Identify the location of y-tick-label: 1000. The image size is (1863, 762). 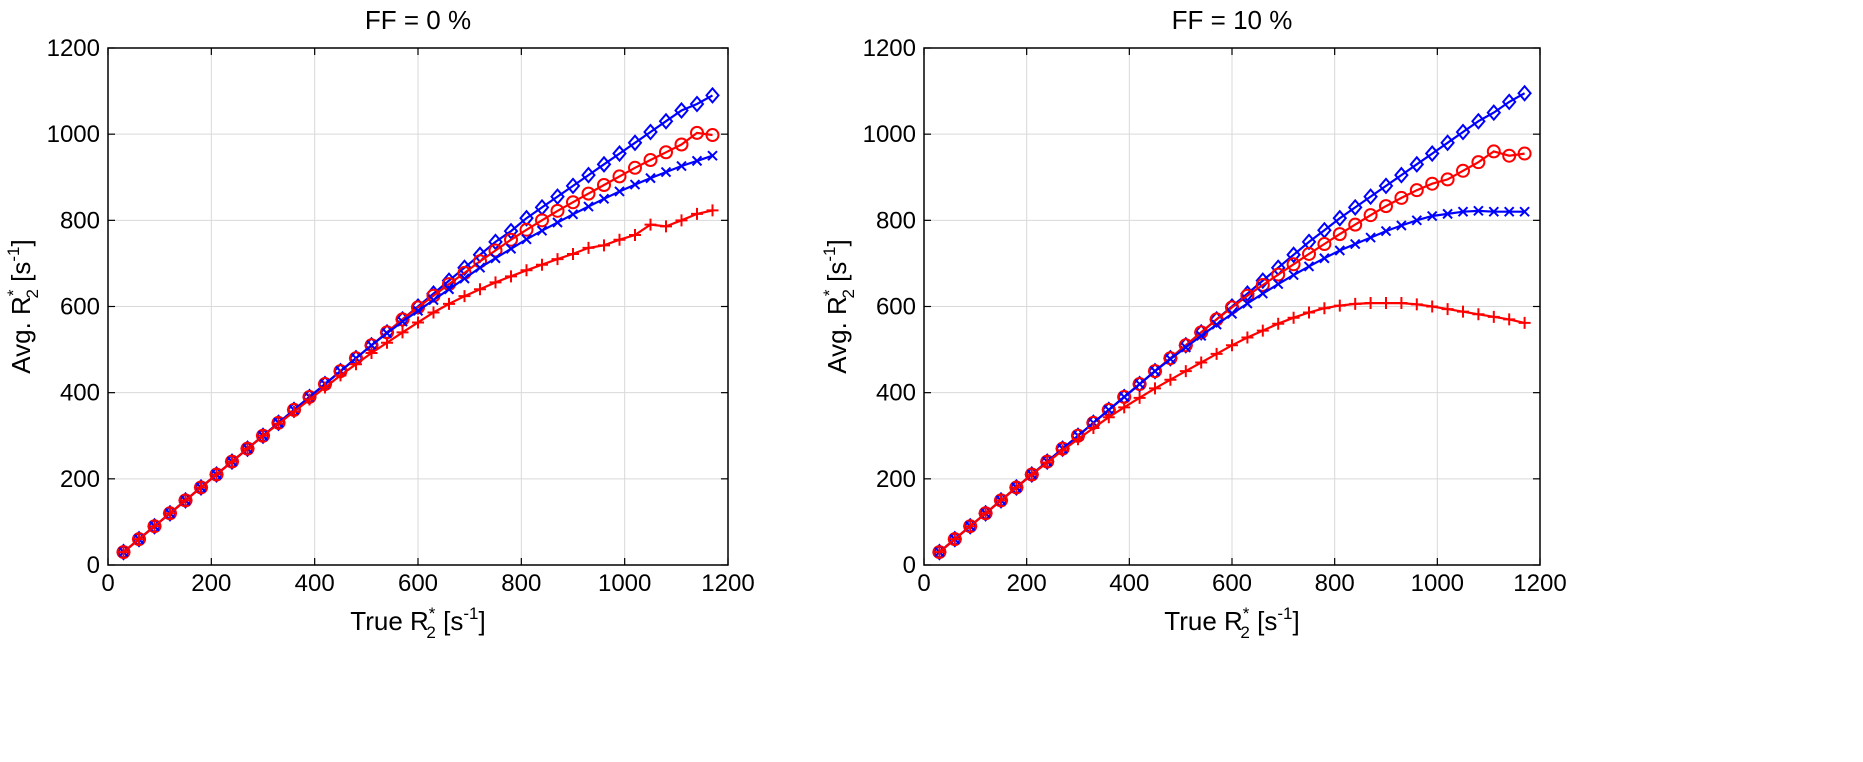
(73, 134).